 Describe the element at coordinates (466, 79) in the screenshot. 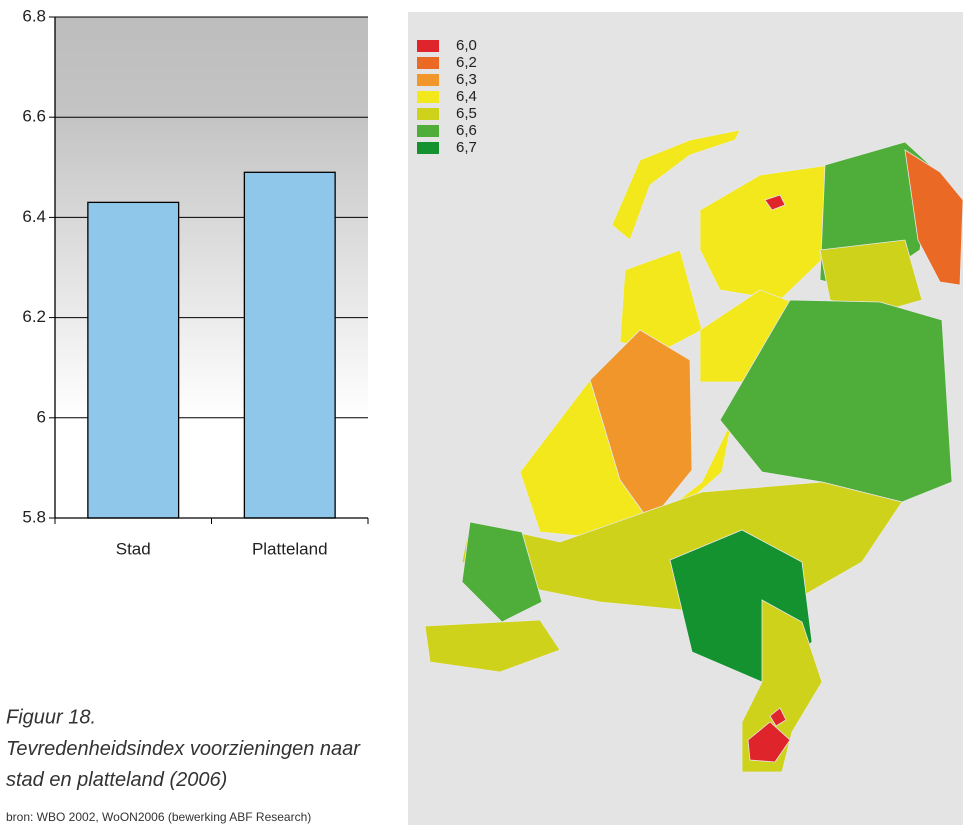

I see `legend-label: 6,3` at that location.